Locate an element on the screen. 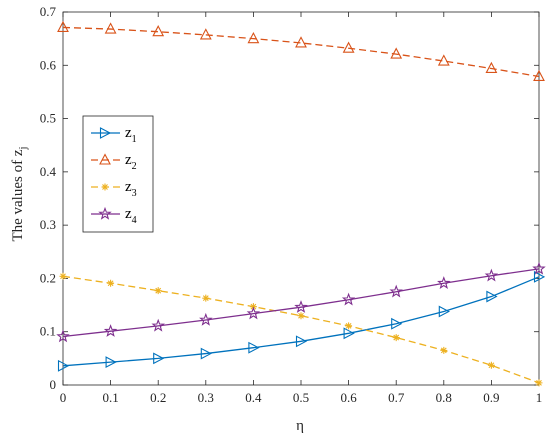 This screenshot has height=439, width=550. y-axis-label-sub: j is located at coordinates (23, 148).